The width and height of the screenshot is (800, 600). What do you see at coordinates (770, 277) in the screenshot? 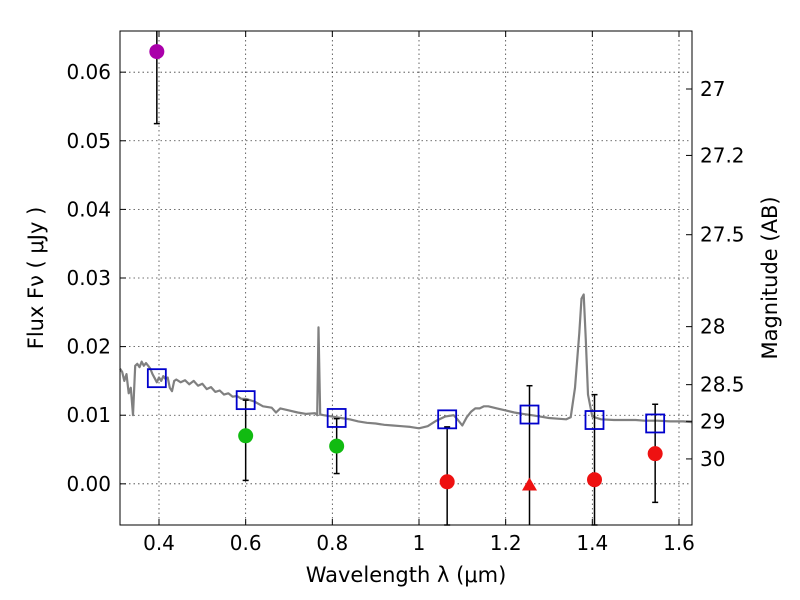
I see `y-axis-right-title: Magnitude (AB)` at bounding box center [770, 277].